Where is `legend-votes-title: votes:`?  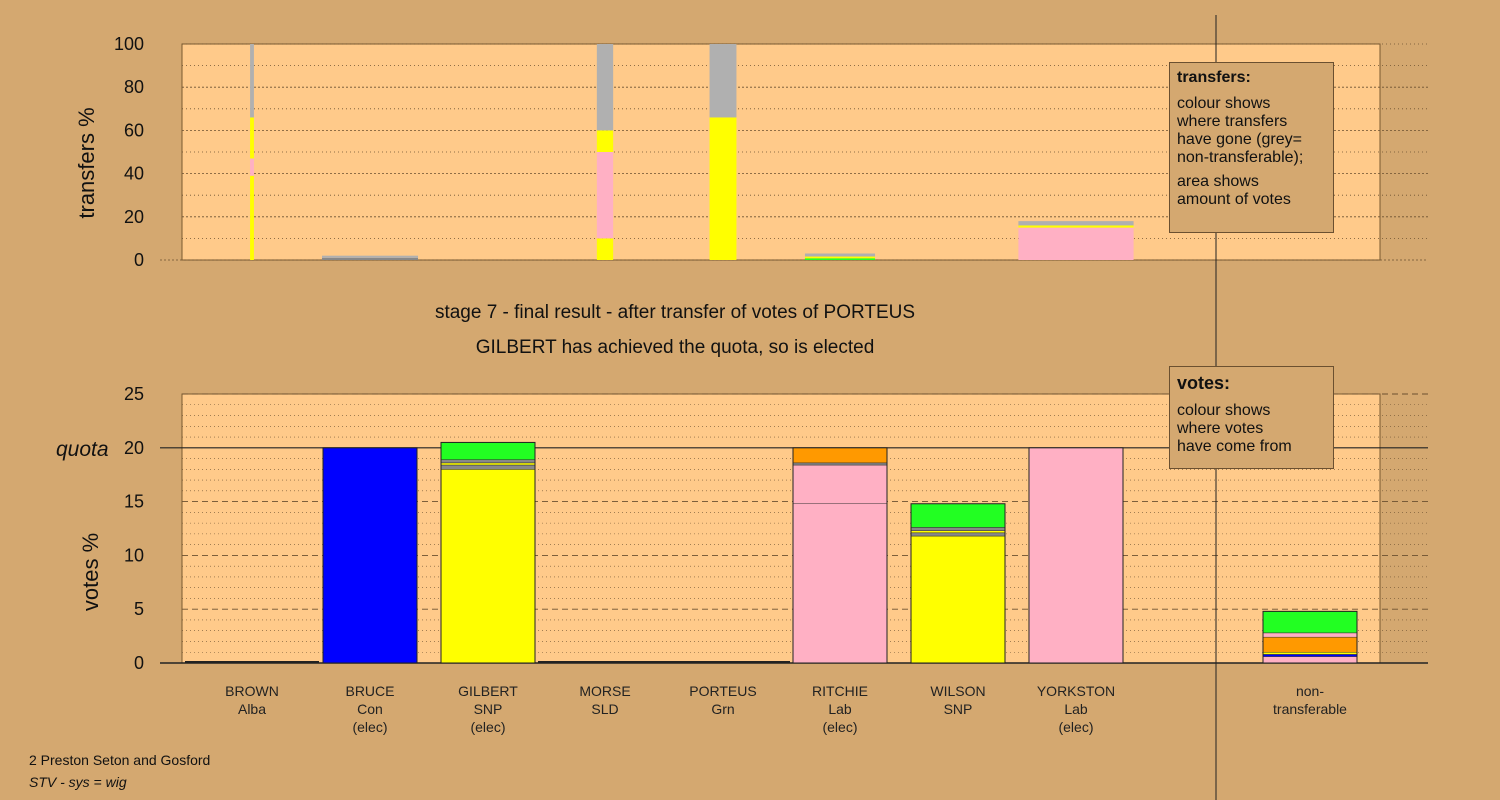
legend-votes-title: votes: is located at coordinates (1204, 383).